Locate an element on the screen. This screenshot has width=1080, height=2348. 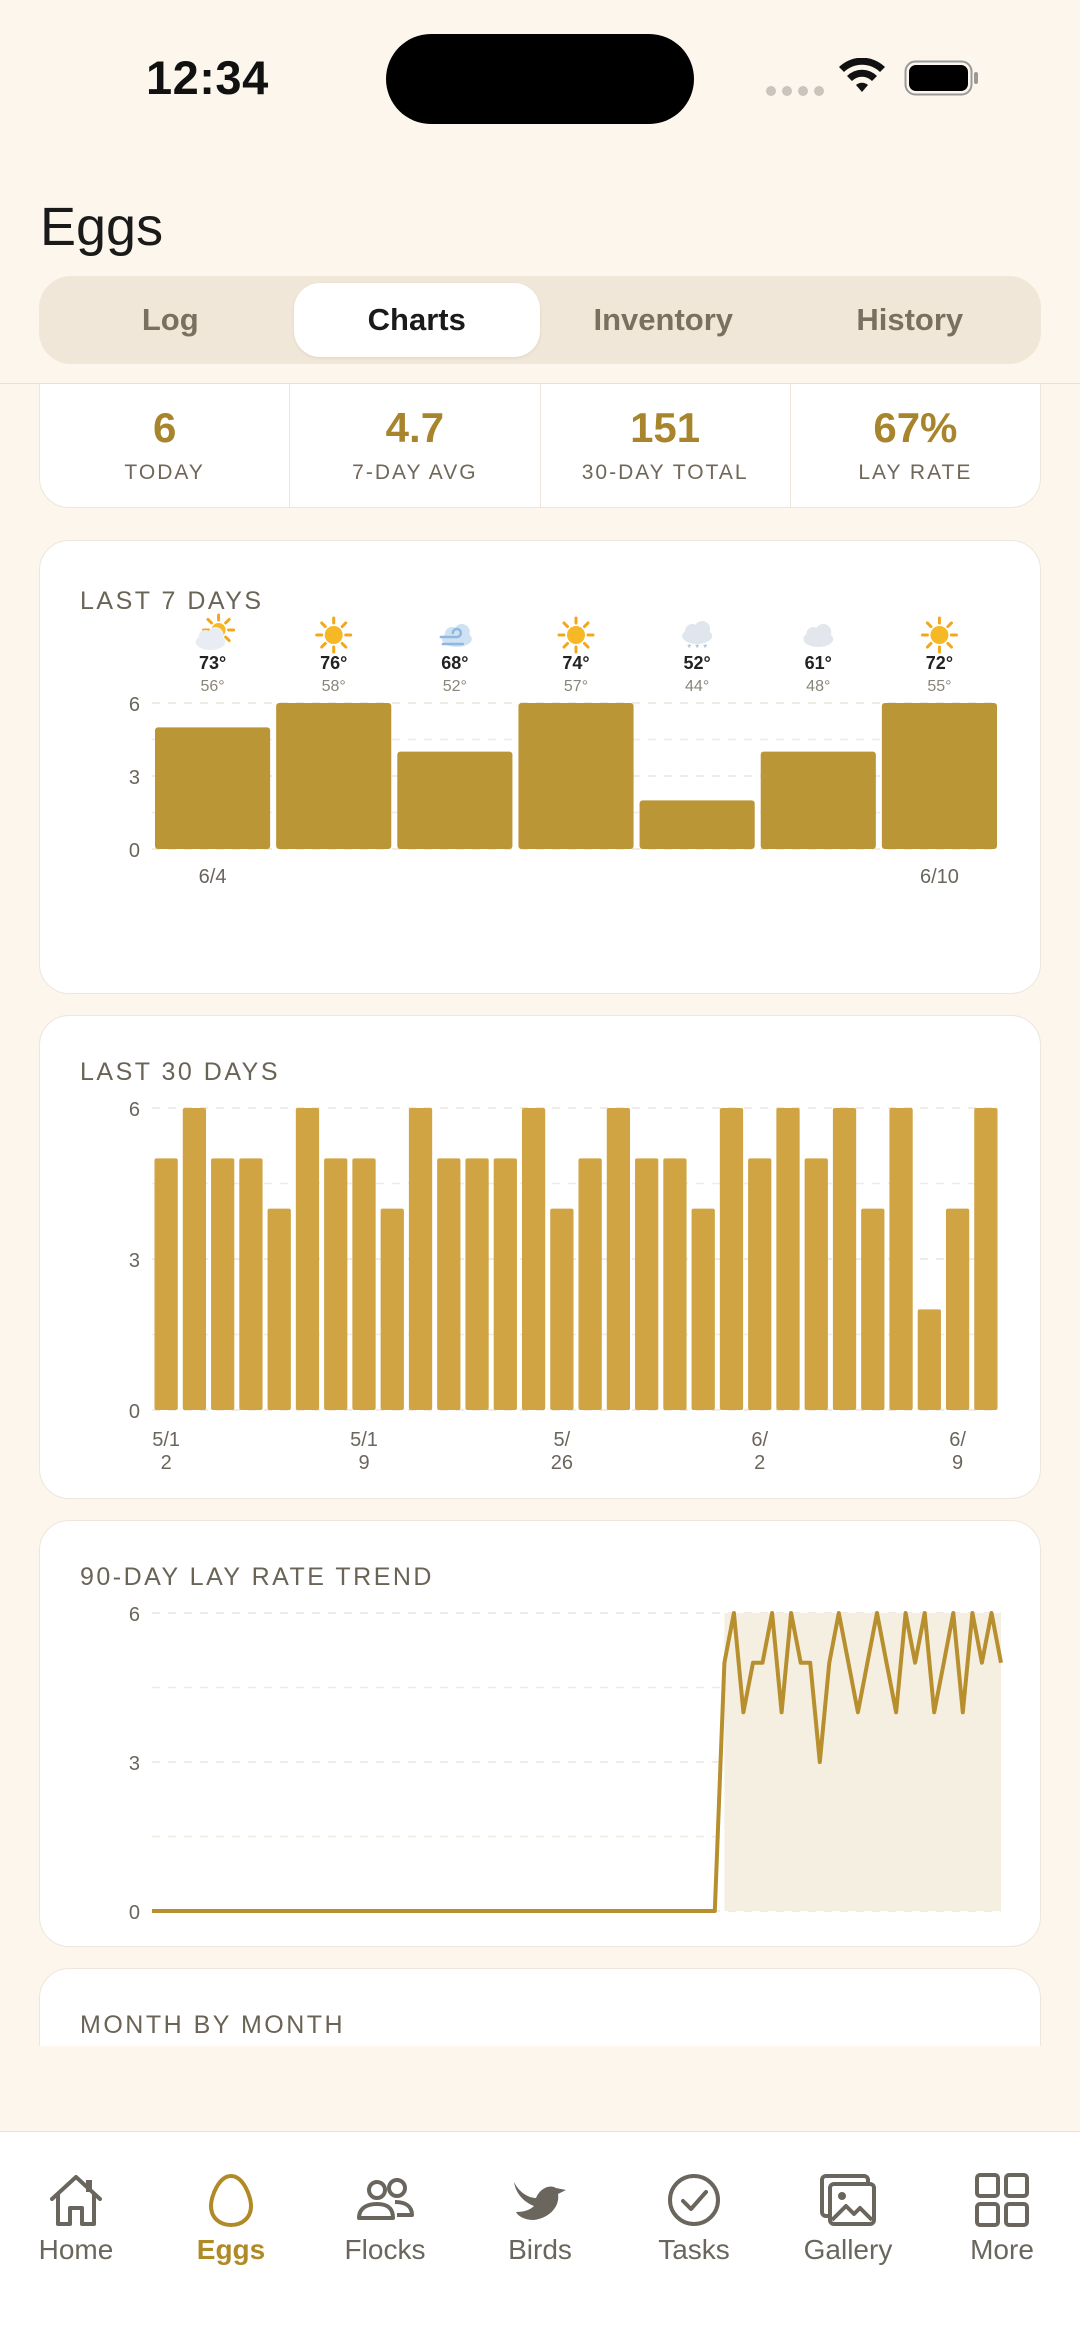
tab-label: Tasks is located at coordinates (694, 2249).